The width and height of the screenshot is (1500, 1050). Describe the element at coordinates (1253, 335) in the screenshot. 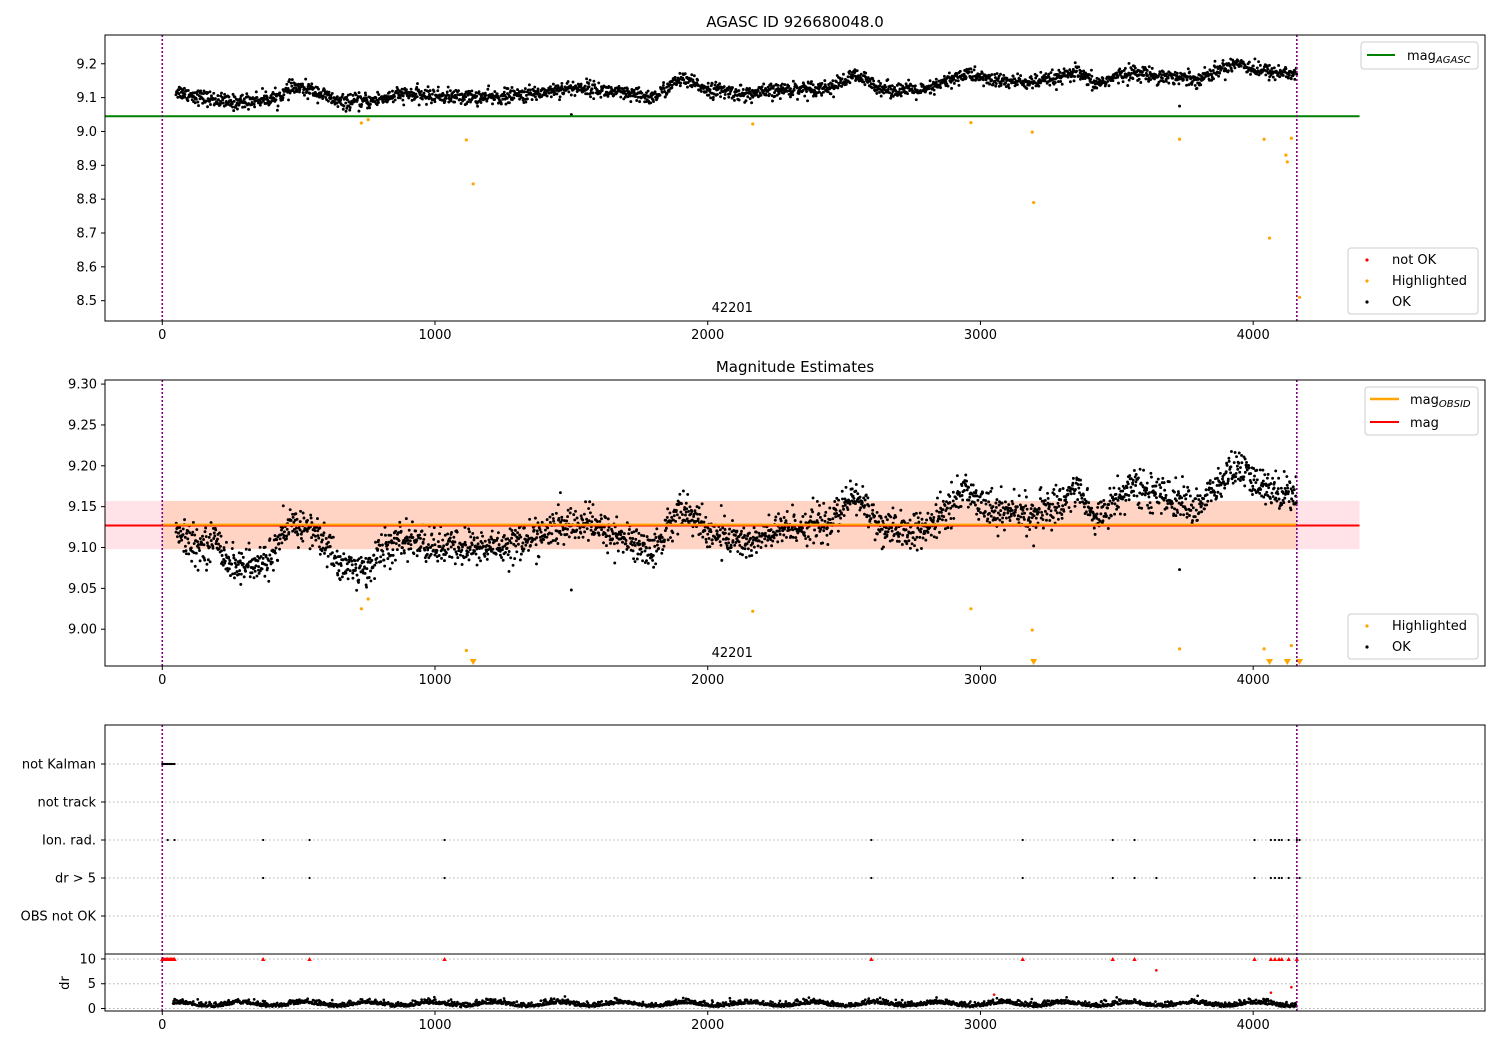

I see `agasc-xtick-label: 4000` at that location.